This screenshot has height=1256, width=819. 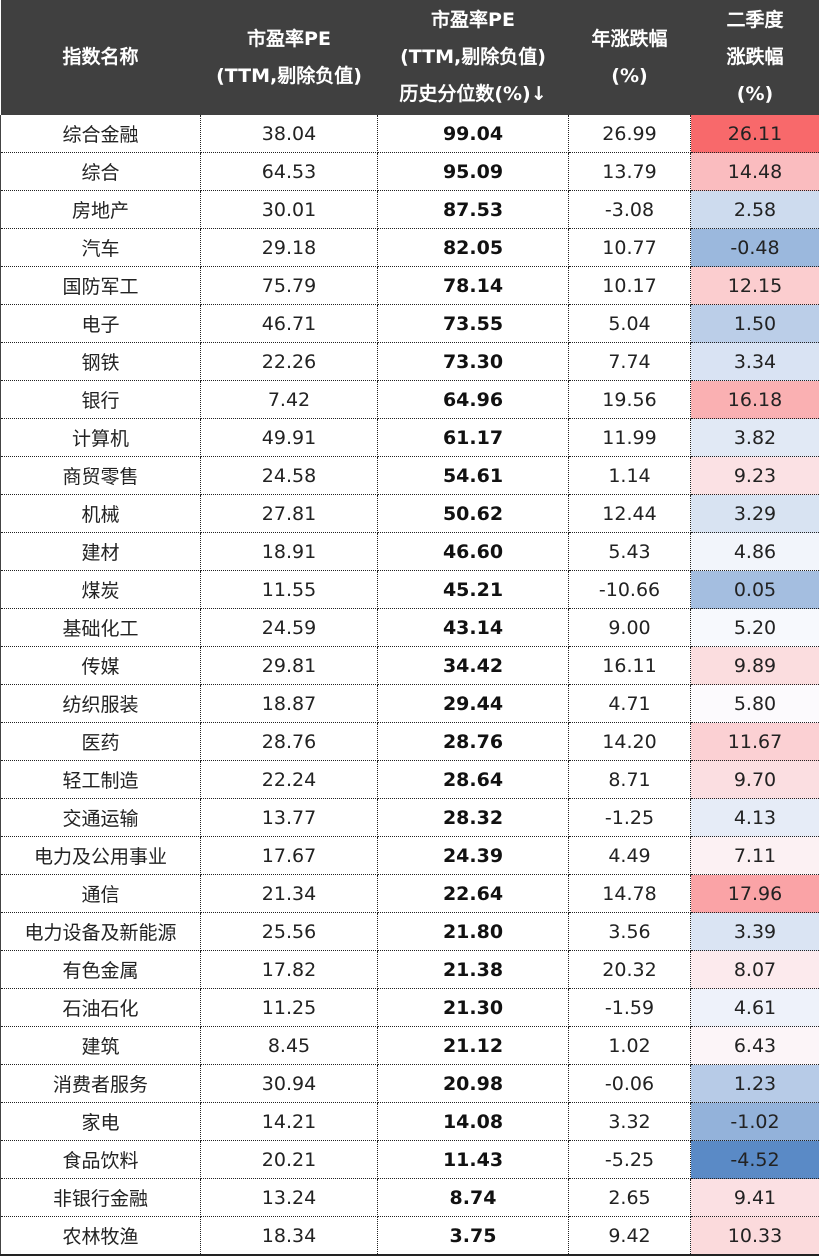 I want to click on pe-percentile-cell: 11.43, so click(x=473, y=1160).